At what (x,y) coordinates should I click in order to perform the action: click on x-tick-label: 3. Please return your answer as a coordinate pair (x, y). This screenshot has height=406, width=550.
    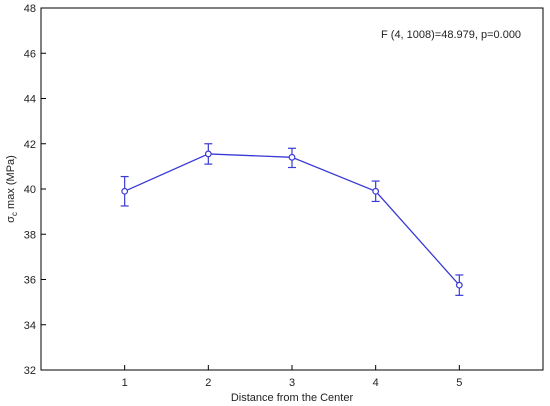
    Looking at the image, I should click on (292, 383).